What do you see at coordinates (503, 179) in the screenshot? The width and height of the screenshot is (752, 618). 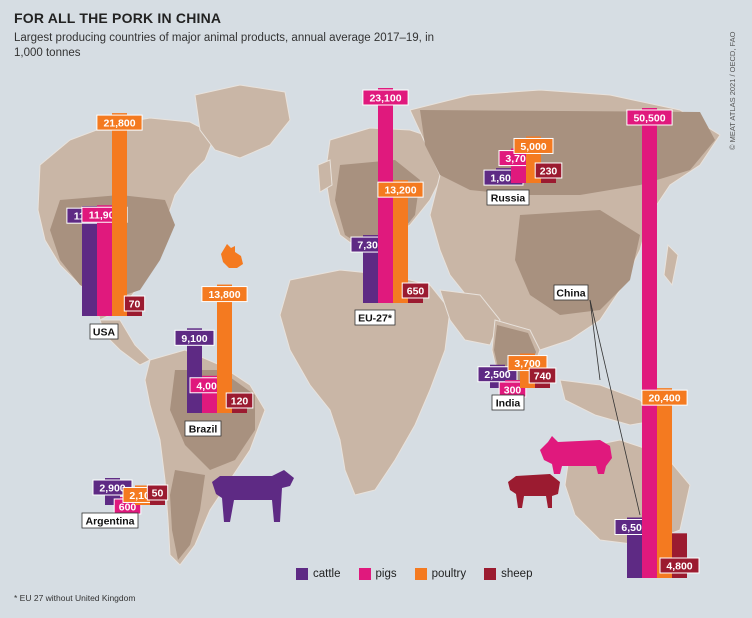 I see `value-label-russia-cattle: 1,600` at bounding box center [503, 179].